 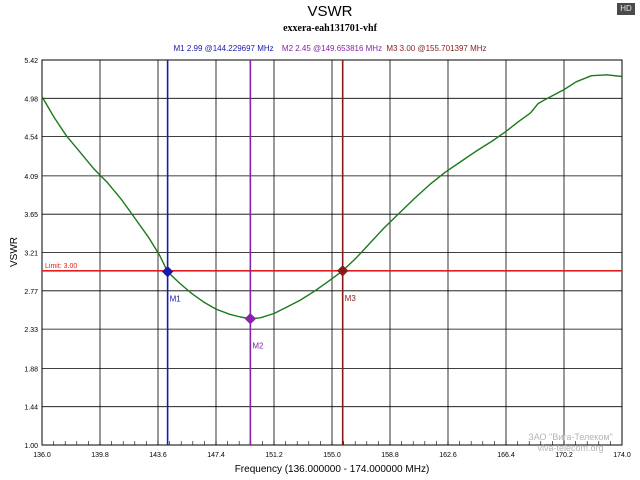 What do you see at coordinates (390, 455) in the screenshot?
I see `x-tick-label: 158.8` at bounding box center [390, 455].